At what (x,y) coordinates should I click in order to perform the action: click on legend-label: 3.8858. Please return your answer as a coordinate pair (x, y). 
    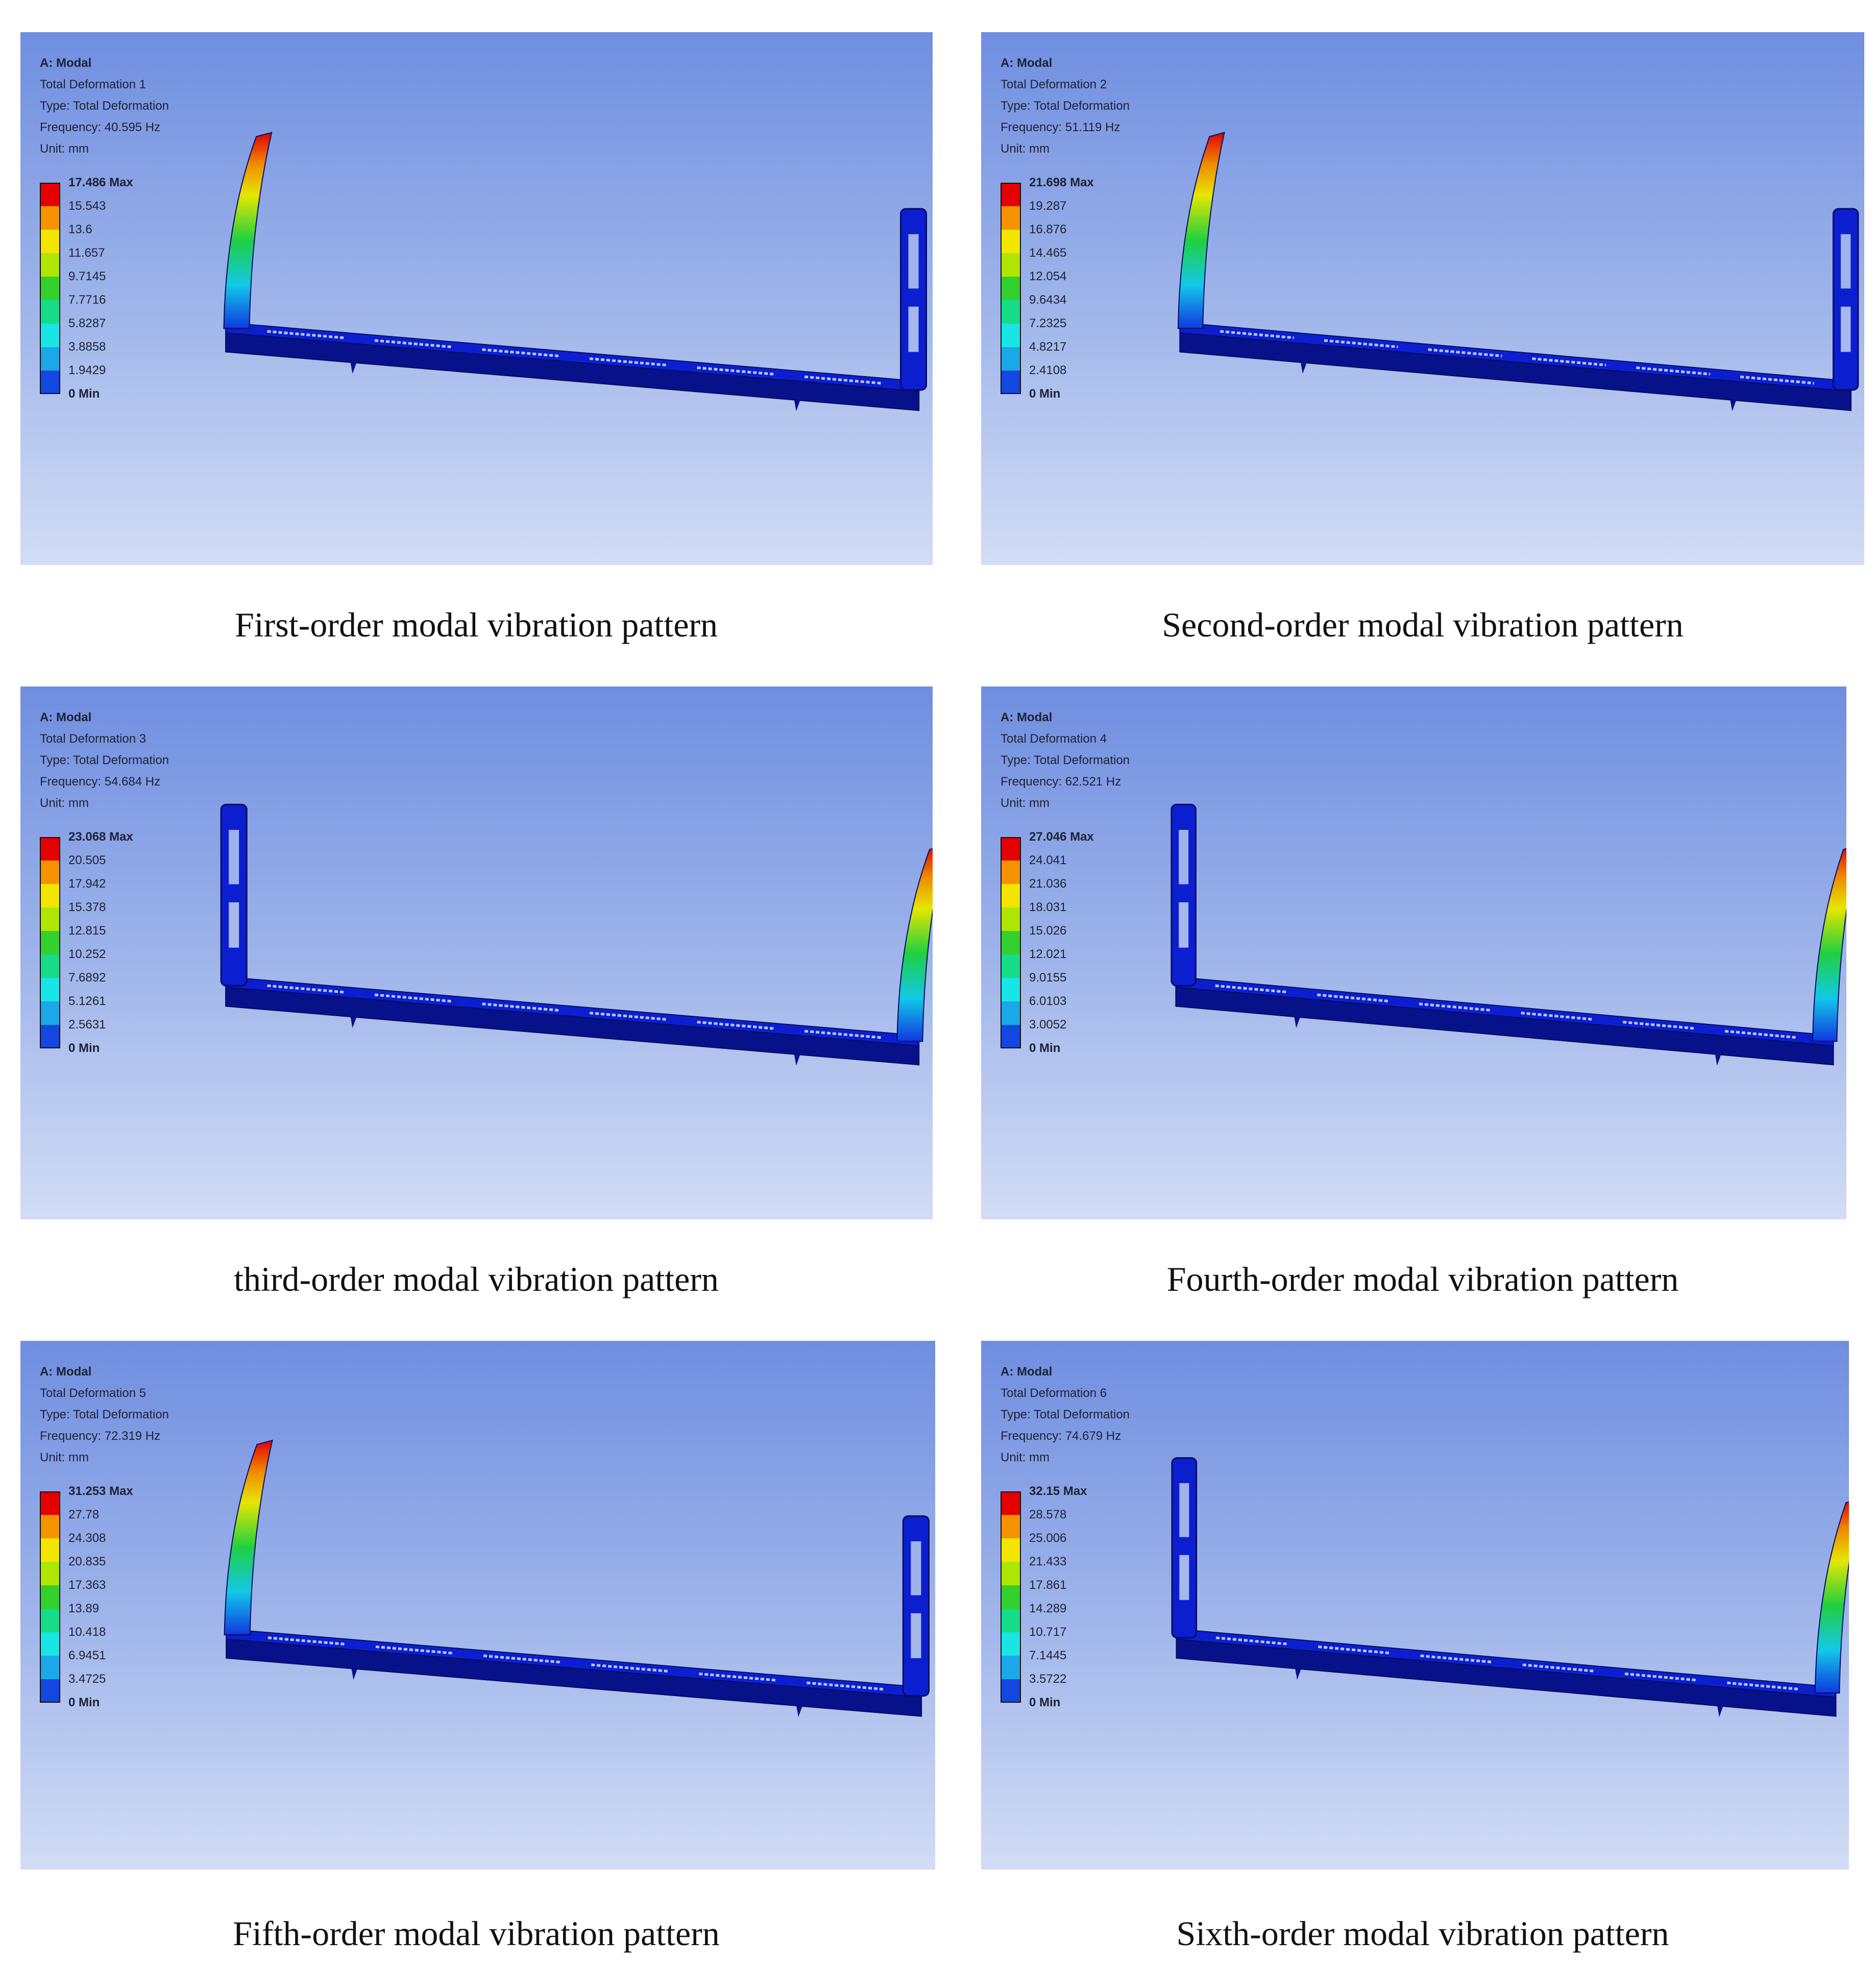
    Looking at the image, I should click on (87, 347).